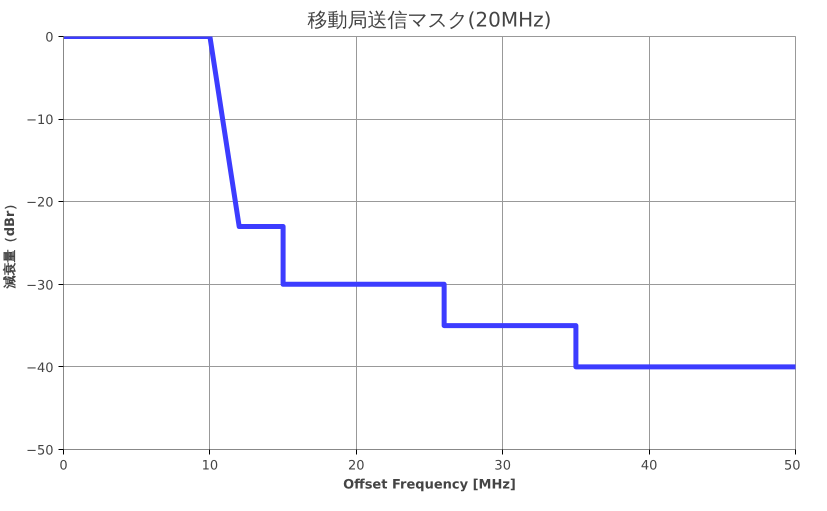 The width and height of the screenshot is (827, 511). What do you see at coordinates (502, 466) in the screenshot?
I see `x-tick-label: 30` at bounding box center [502, 466].